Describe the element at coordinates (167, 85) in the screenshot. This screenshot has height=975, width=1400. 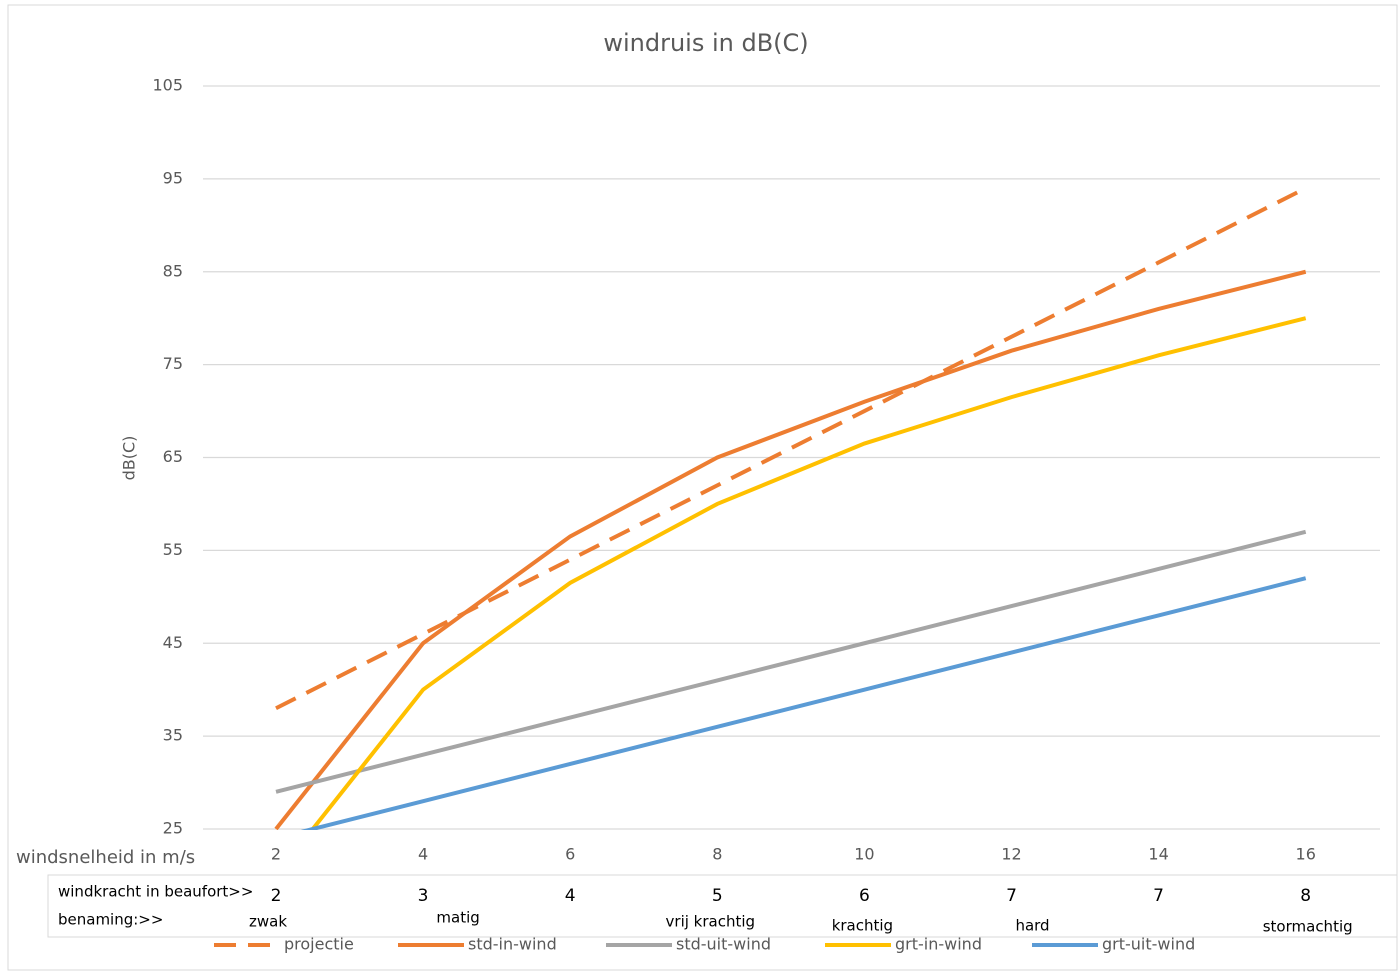
I see `y-tick-label: 105` at that location.